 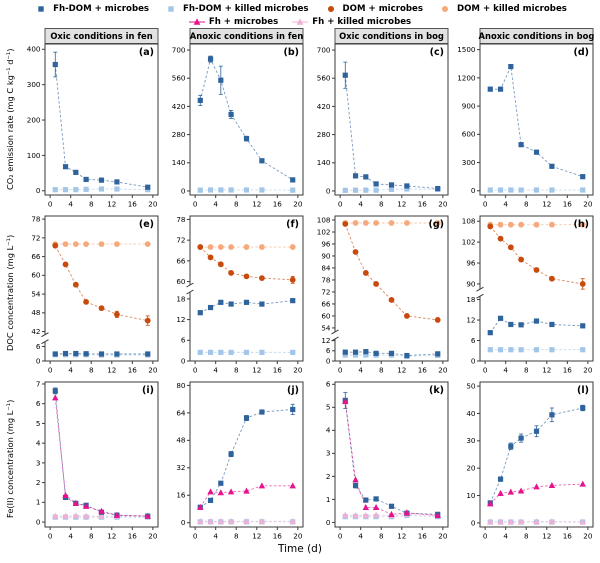 I want to click on svg-text: 80, so click(x=181, y=385).